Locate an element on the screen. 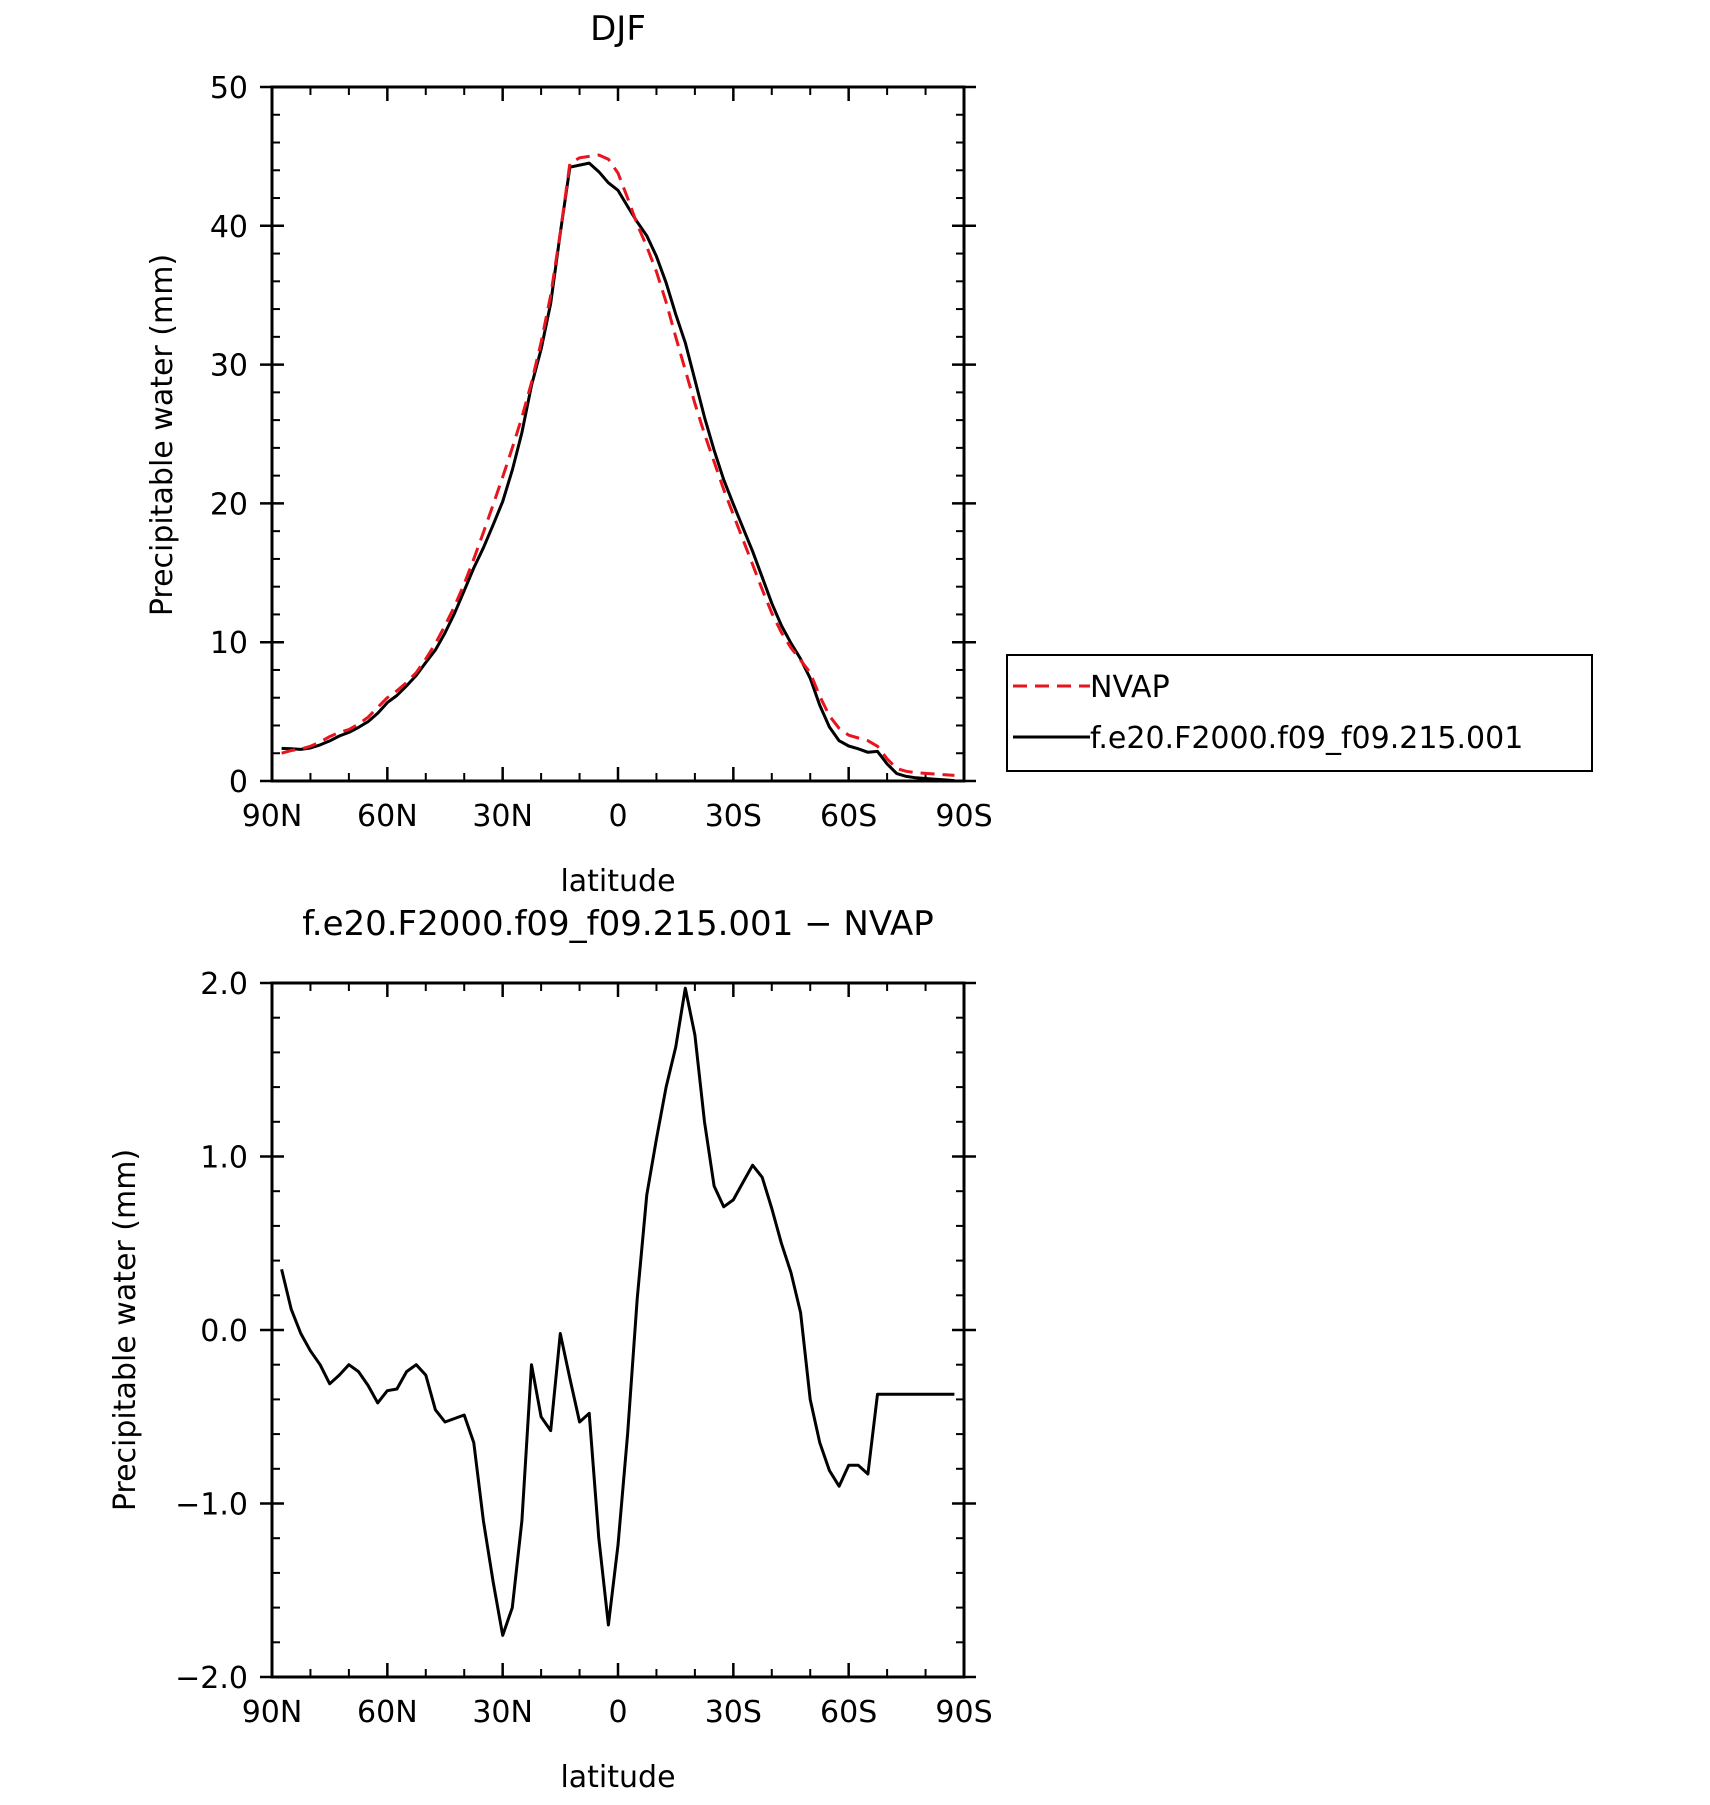 The image size is (1710, 1805). legend-label-model: f.e20.F2000.f09_f09.215.001 is located at coordinates (1306, 738).